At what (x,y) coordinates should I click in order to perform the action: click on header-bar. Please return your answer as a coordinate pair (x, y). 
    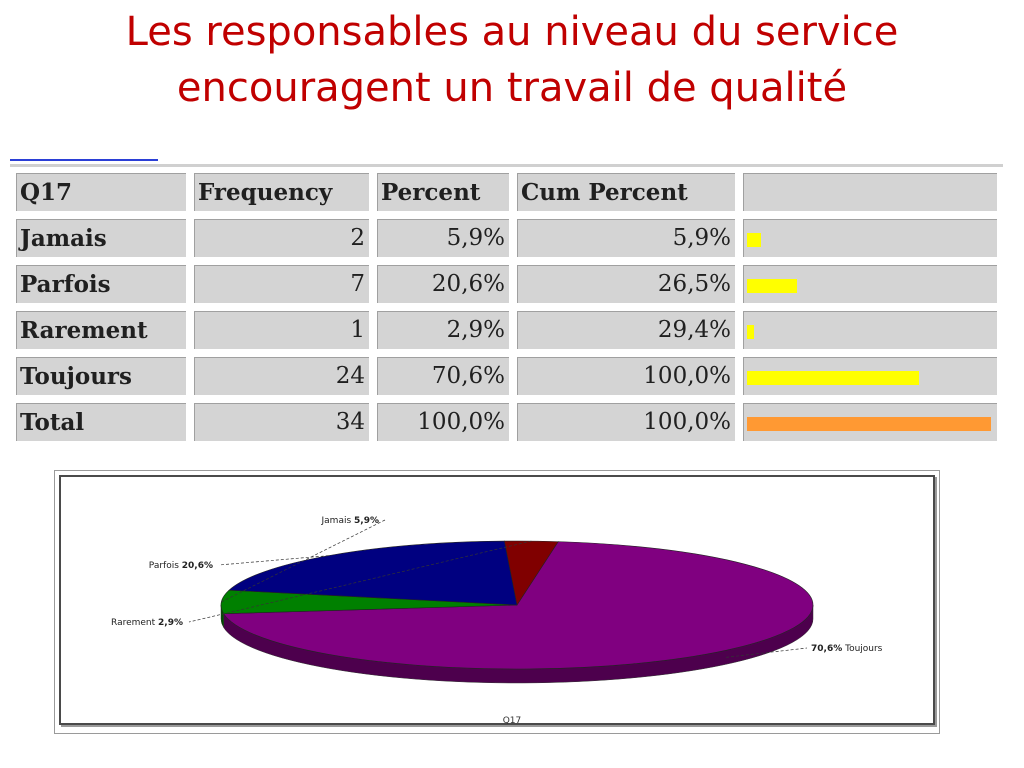
    Looking at the image, I should click on (870, 192).